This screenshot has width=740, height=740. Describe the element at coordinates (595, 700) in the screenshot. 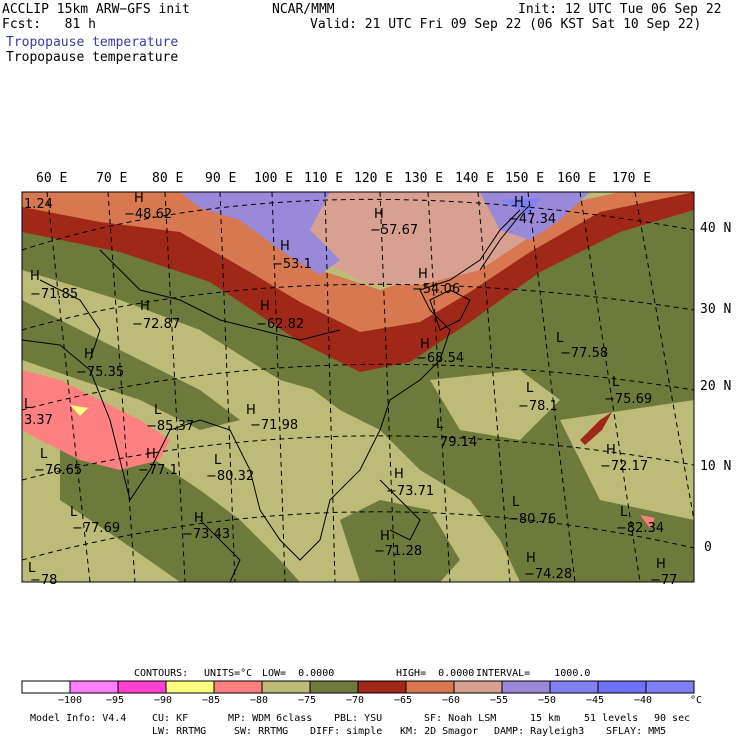

I see `colorbar-tick: −45` at that location.